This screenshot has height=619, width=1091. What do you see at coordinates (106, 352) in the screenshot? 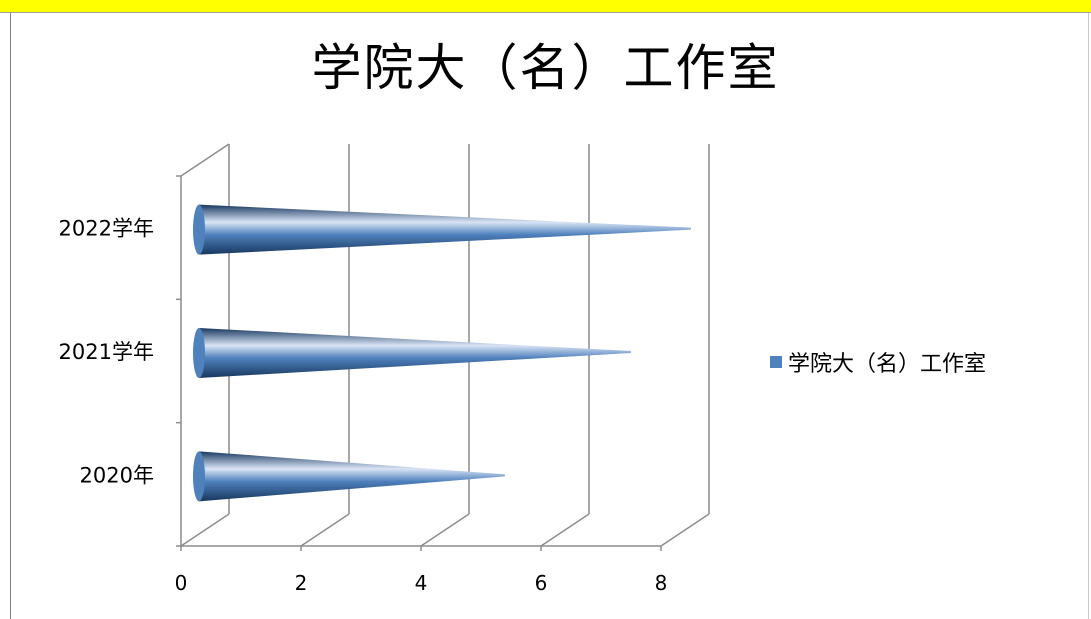
I see `y-category-label: 2021学年` at bounding box center [106, 352].